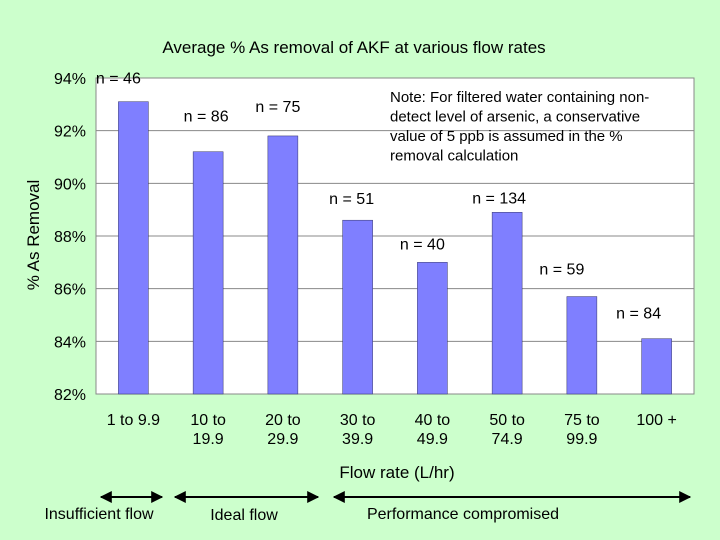  I want to click on x-tick-label: 100 +, so click(656, 420).